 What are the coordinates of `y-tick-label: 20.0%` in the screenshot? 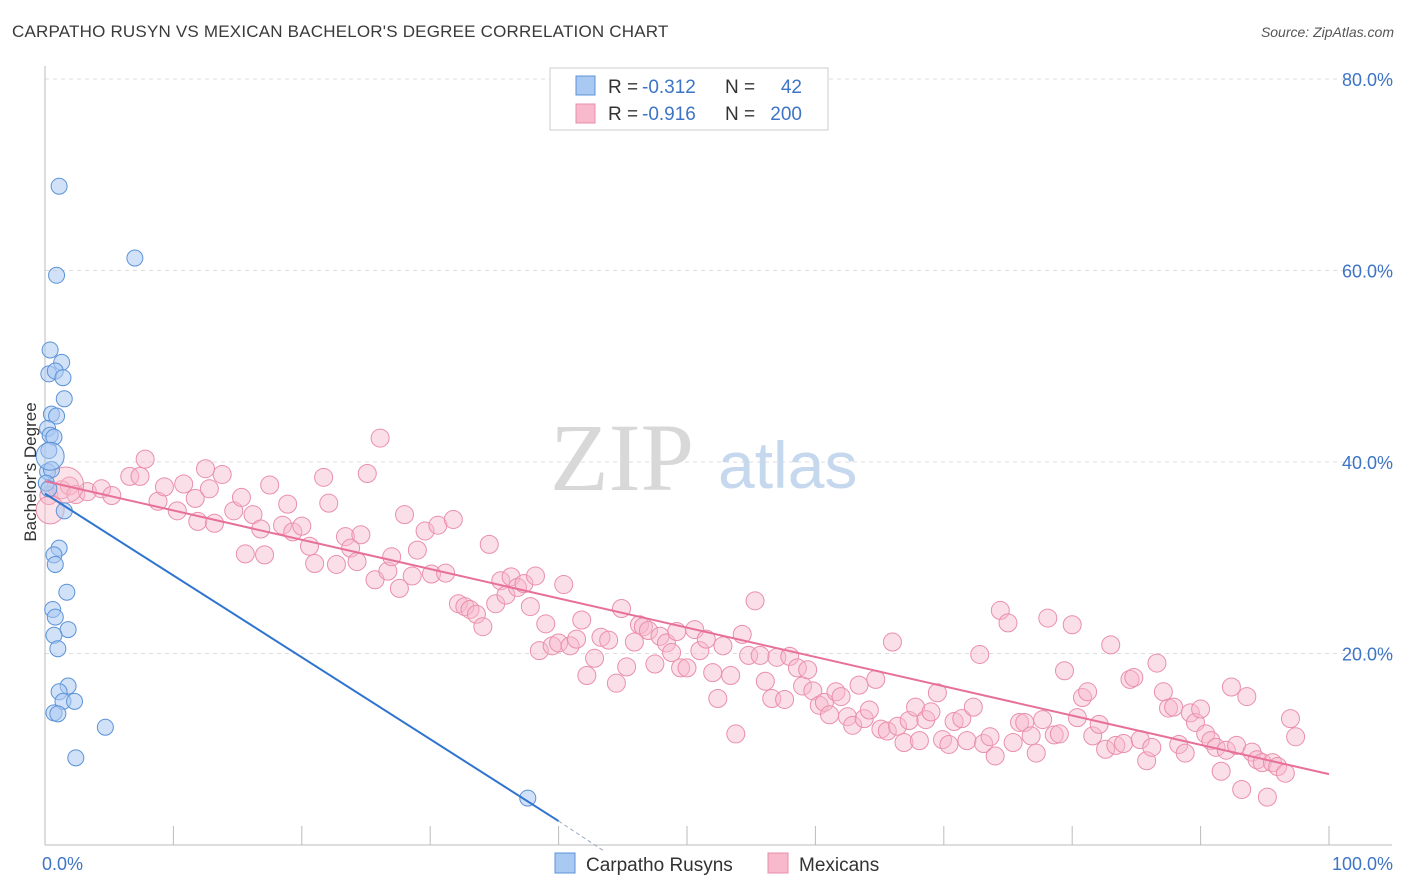 It's located at (1367, 655).